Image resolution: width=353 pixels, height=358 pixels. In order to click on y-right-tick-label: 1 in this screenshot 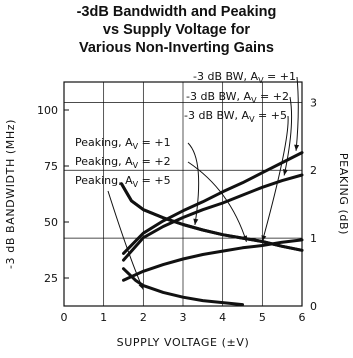, I will do `click(313, 238)`.